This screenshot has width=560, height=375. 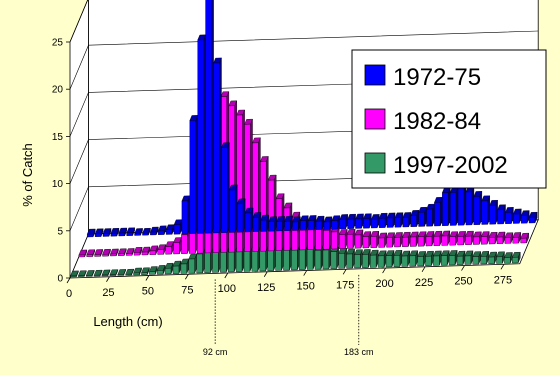 What do you see at coordinates (127, 321) in the screenshot?
I see `x-axis-label: Length (cm)` at bounding box center [127, 321].